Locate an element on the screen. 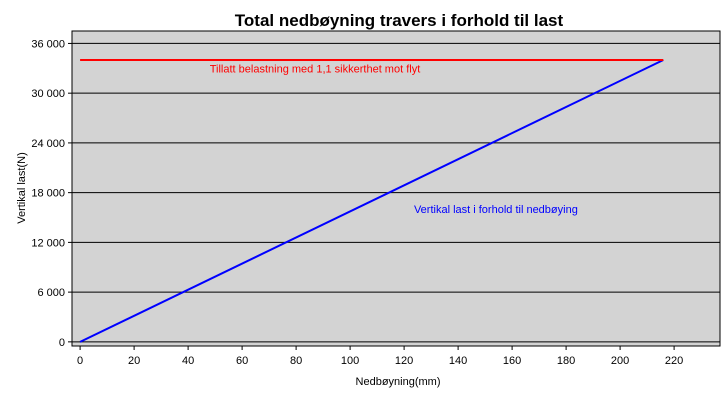 This screenshot has height=400, width=728. x-tick-label: 220 is located at coordinates (674, 361).